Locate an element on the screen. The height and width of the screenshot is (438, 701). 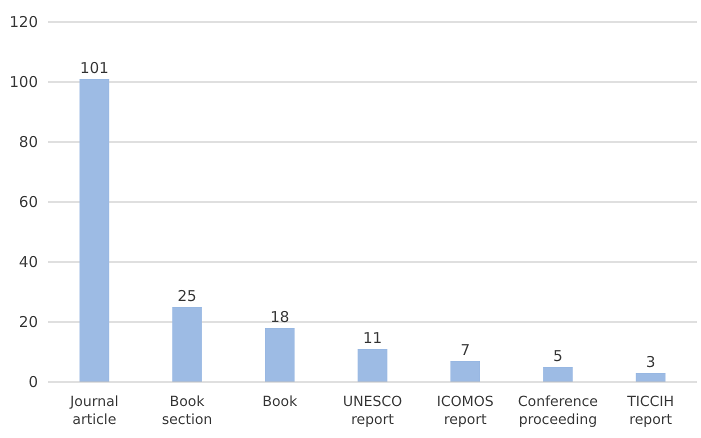
y-tick-label: 0 is located at coordinates (33, 381).